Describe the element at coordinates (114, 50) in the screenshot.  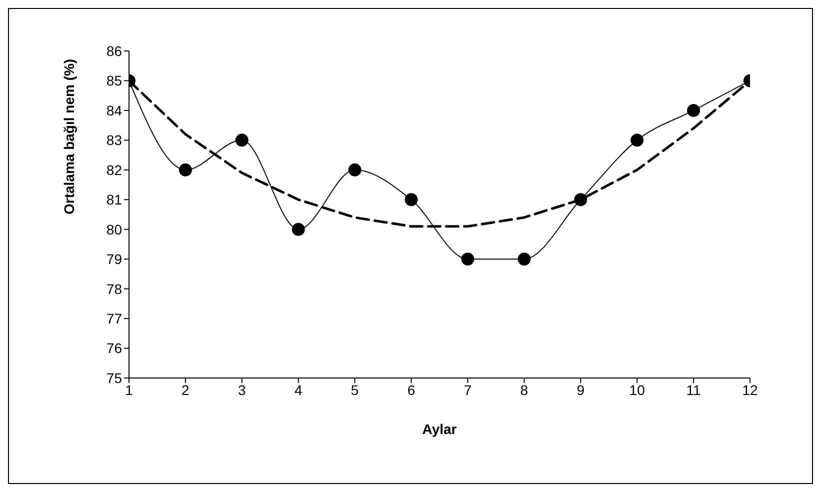
I see `y-tick-label: 86` at that location.